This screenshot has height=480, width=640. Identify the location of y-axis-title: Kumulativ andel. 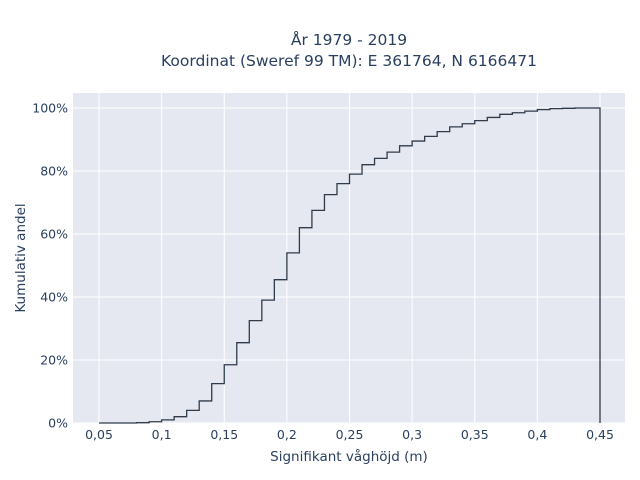
(21, 257).